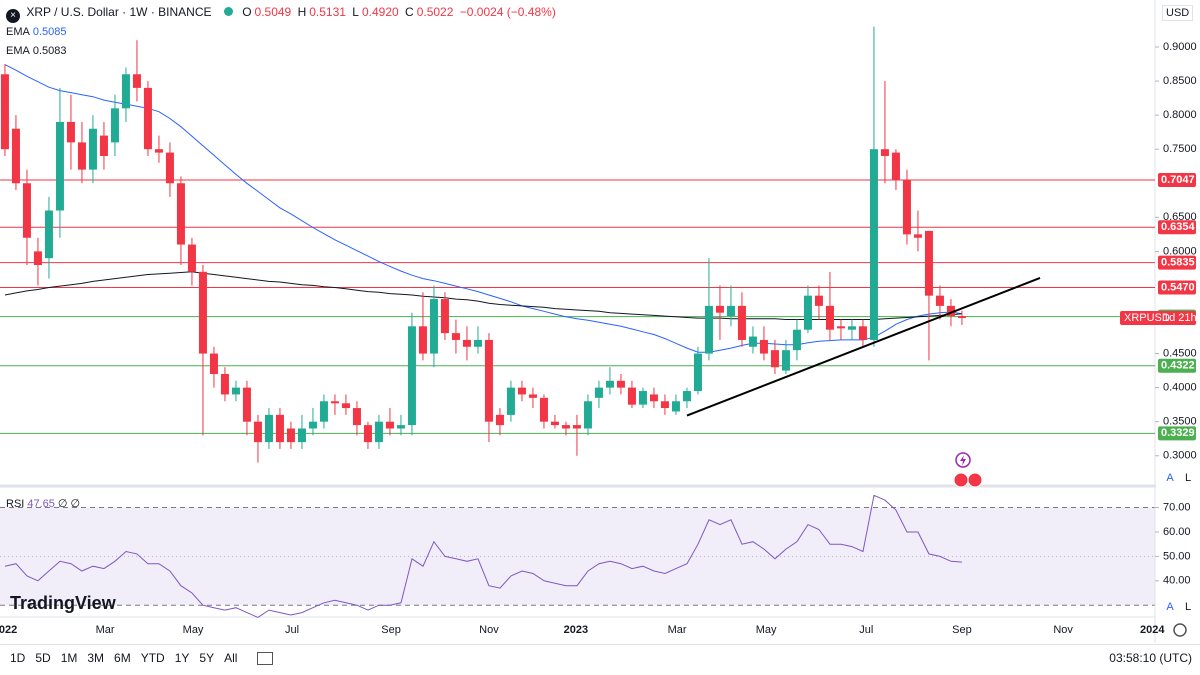 Image resolution: width=1200 pixels, height=675 pixels. I want to click on status-dot, so click(228, 11).